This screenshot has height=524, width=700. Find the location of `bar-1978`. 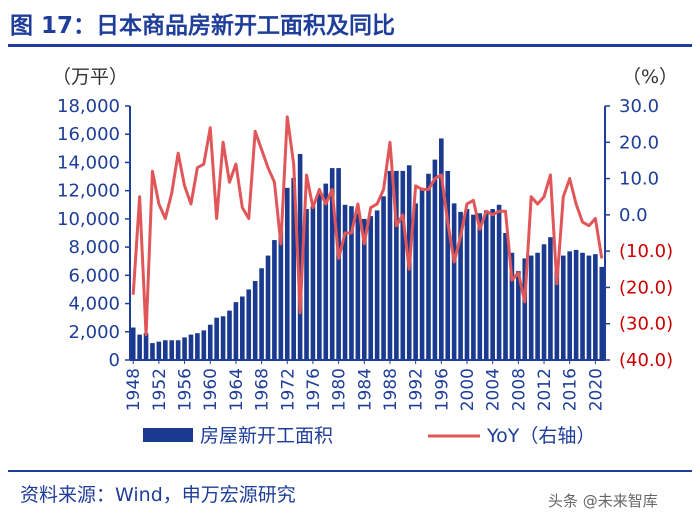

bar-1978 is located at coordinates (326, 271).